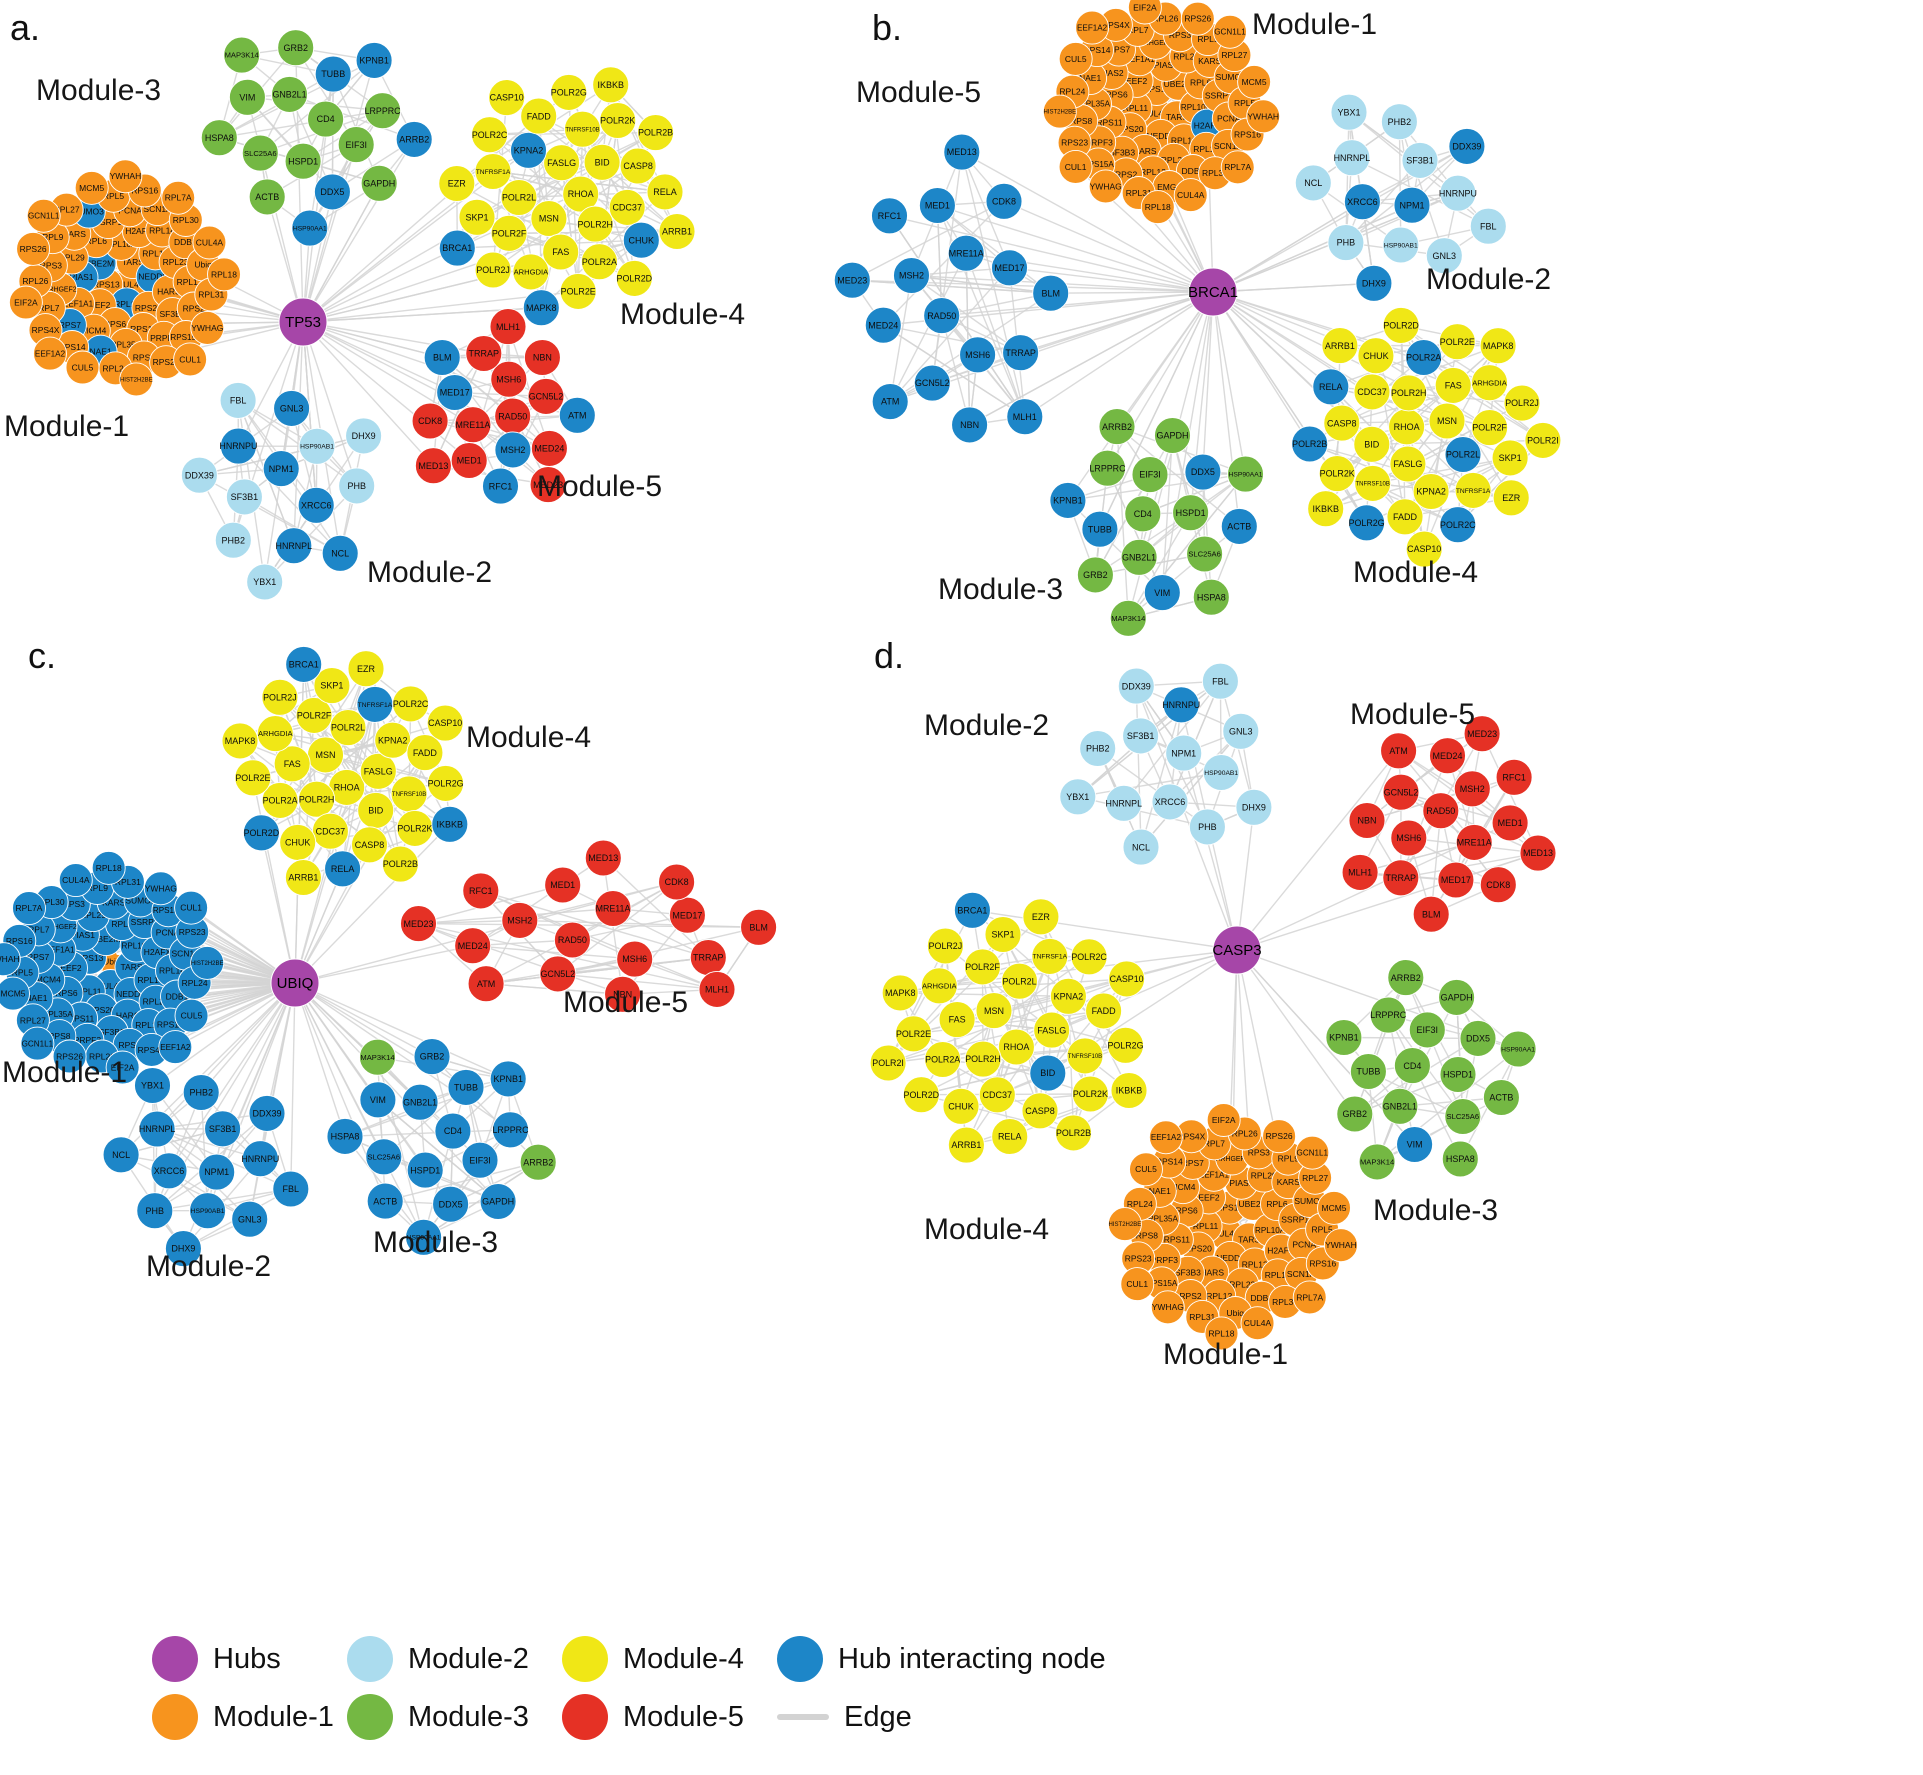 The image size is (1923, 1775). What do you see at coordinates (677, 882) in the screenshot?
I see `node-CDK8: CDK8` at bounding box center [677, 882].